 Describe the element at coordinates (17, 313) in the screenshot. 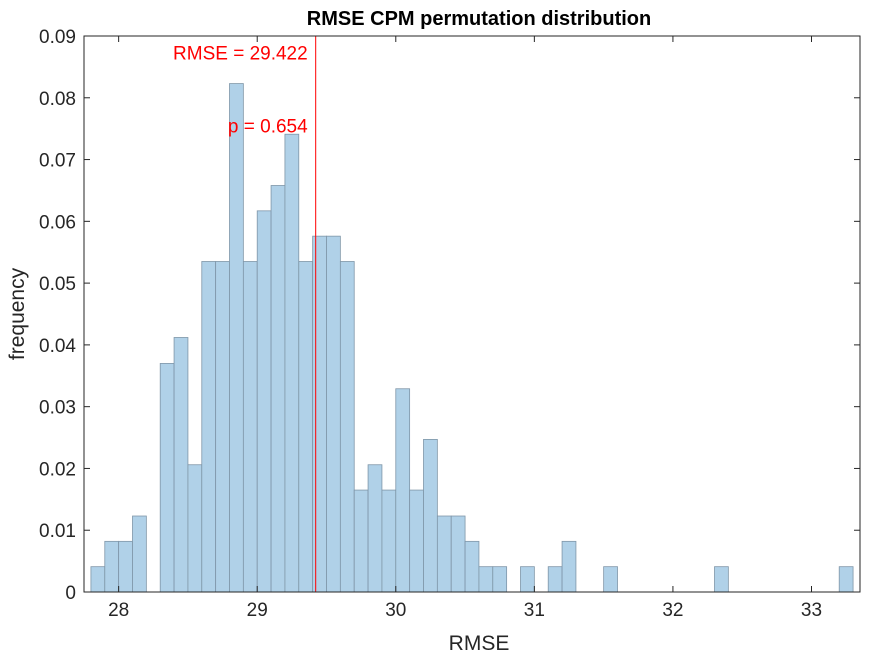

I see `y-axis-label: frequency` at that location.